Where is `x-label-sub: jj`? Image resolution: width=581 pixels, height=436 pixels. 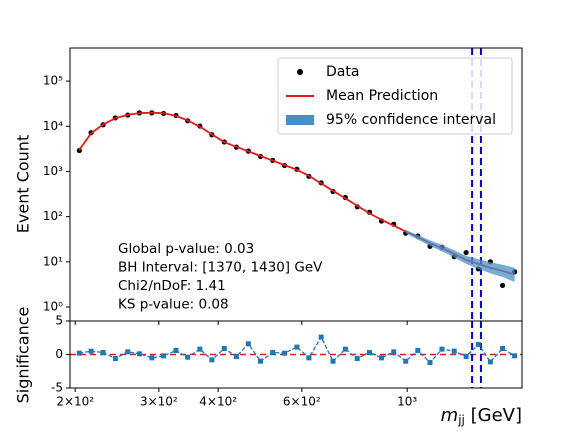
x-label-sub: jj is located at coordinates (461, 420).